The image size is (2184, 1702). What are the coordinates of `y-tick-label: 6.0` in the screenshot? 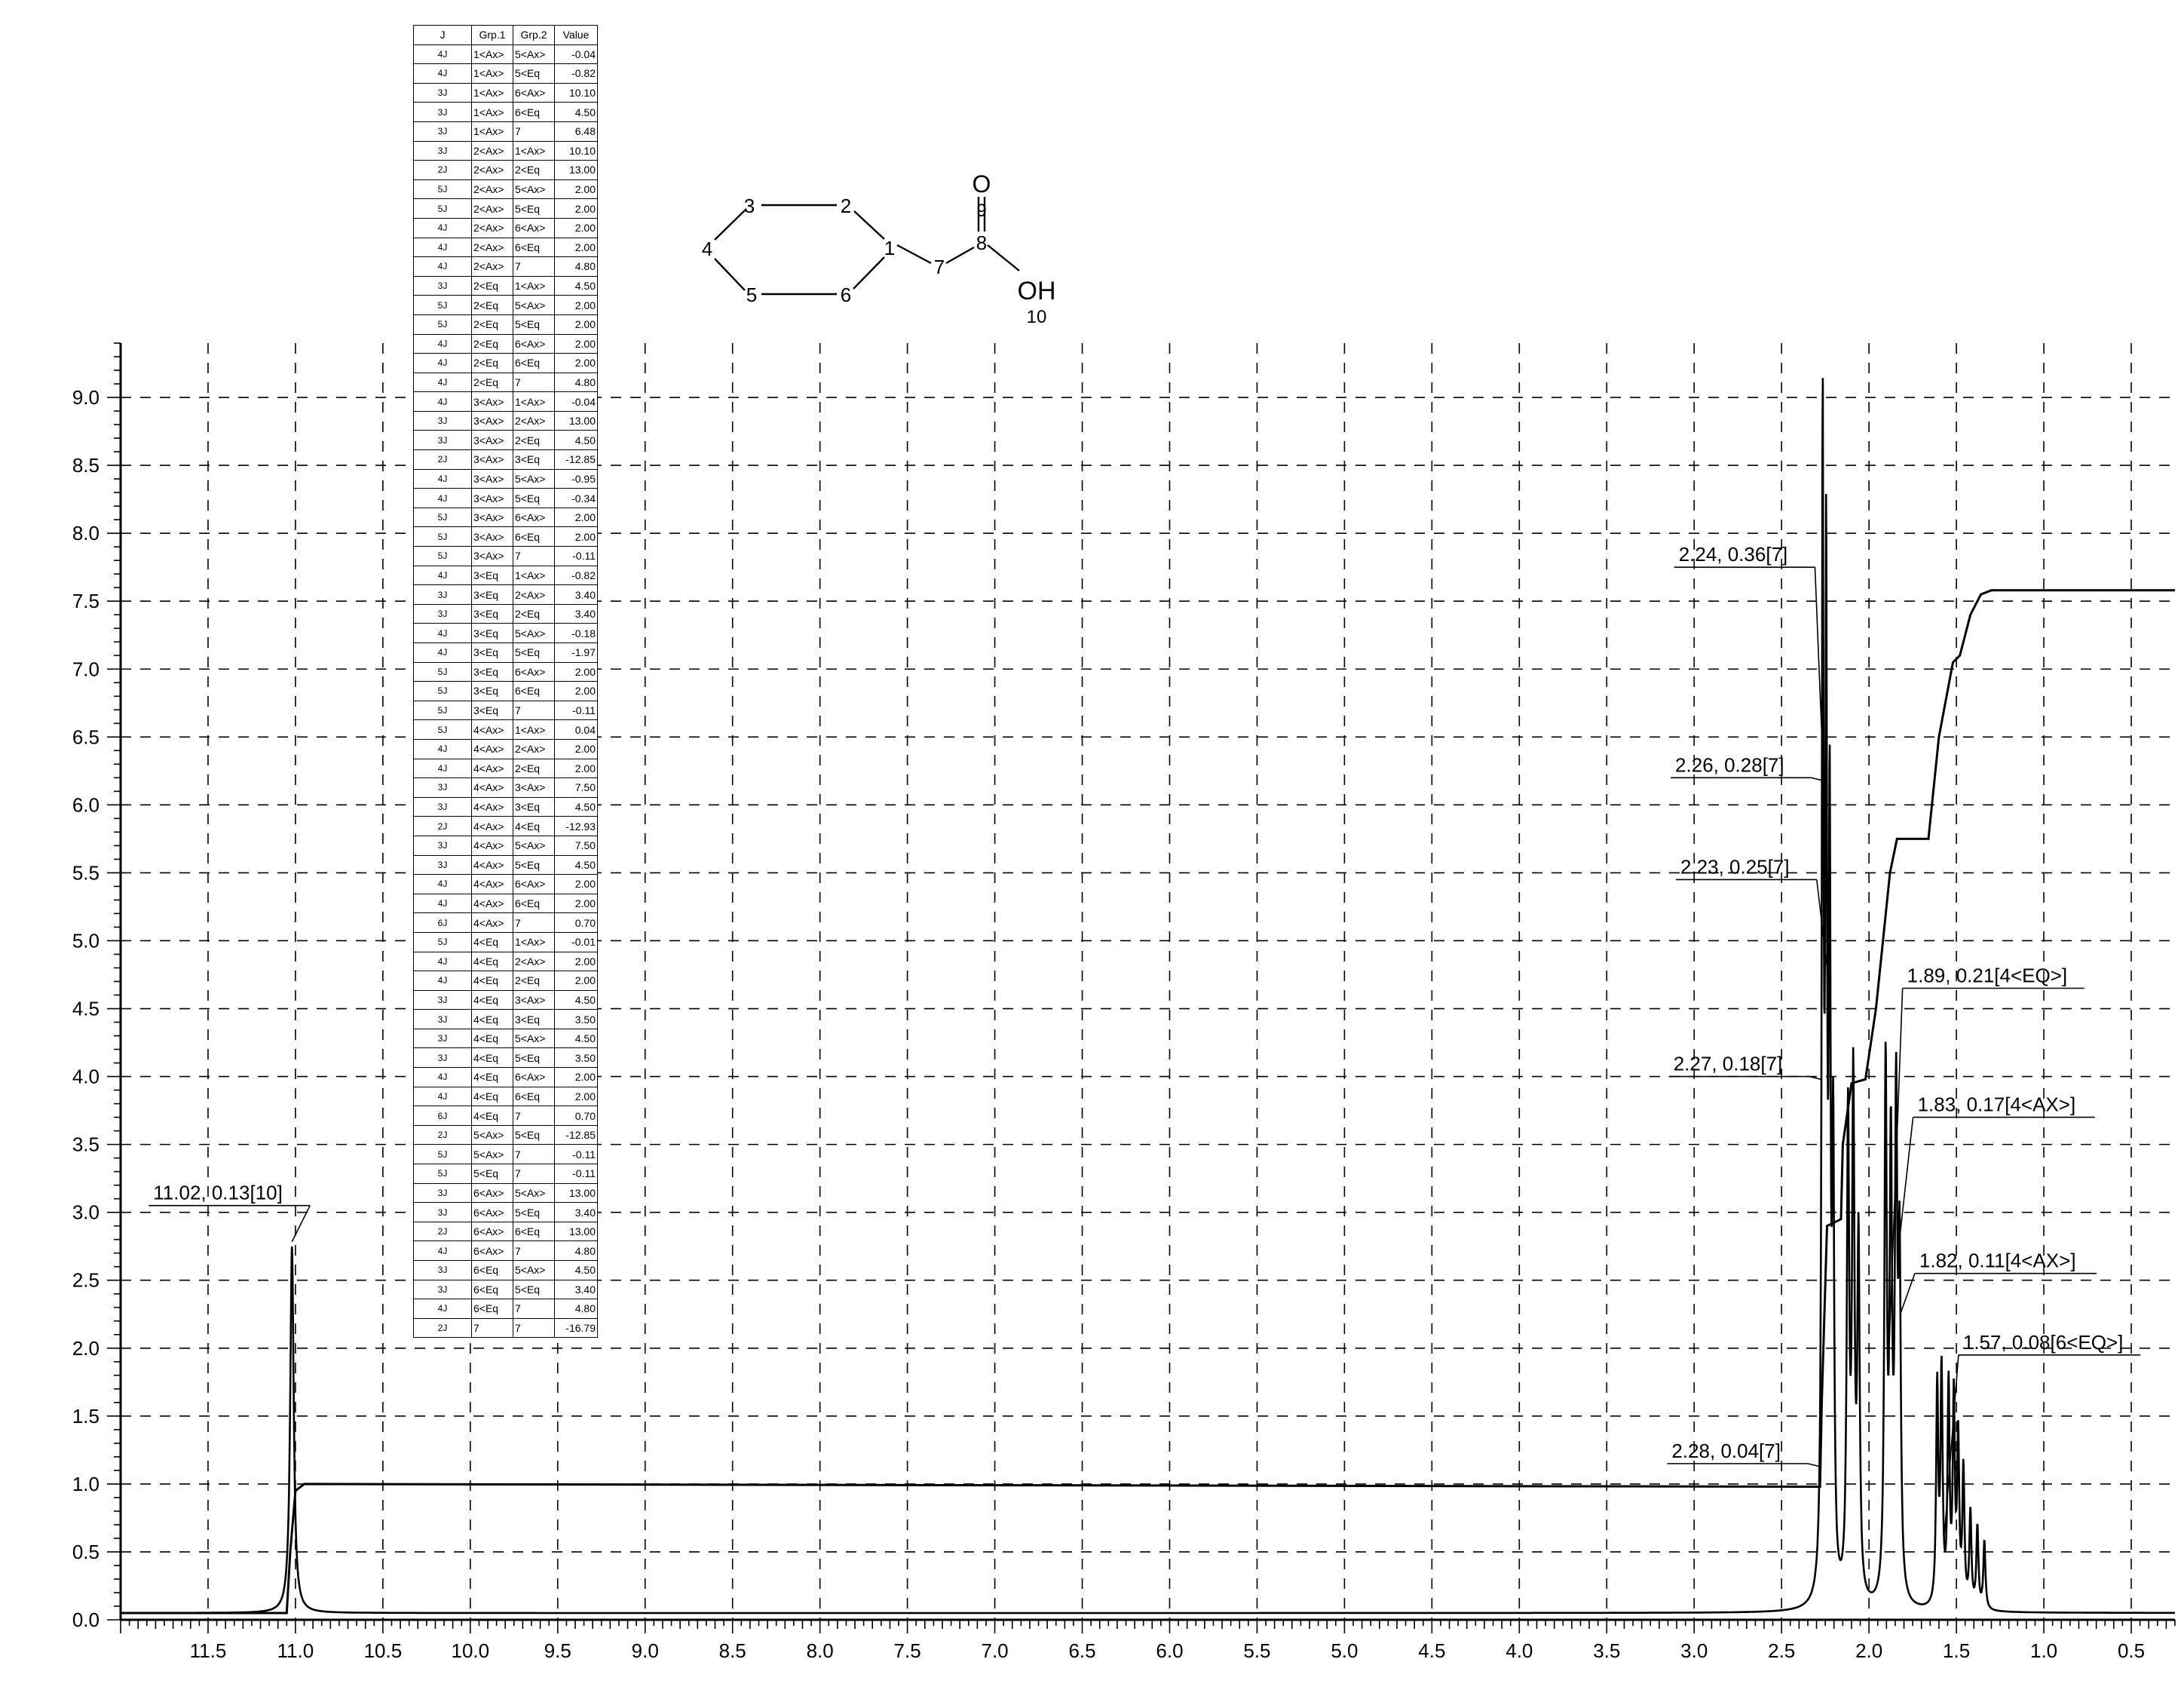 It's located at (86, 804).